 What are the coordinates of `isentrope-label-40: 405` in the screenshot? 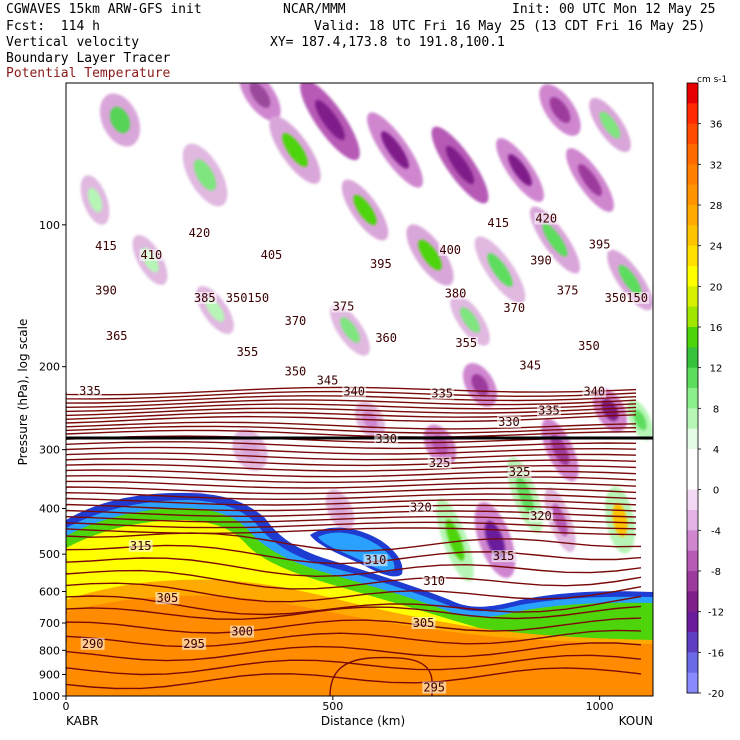 It's located at (272, 255).